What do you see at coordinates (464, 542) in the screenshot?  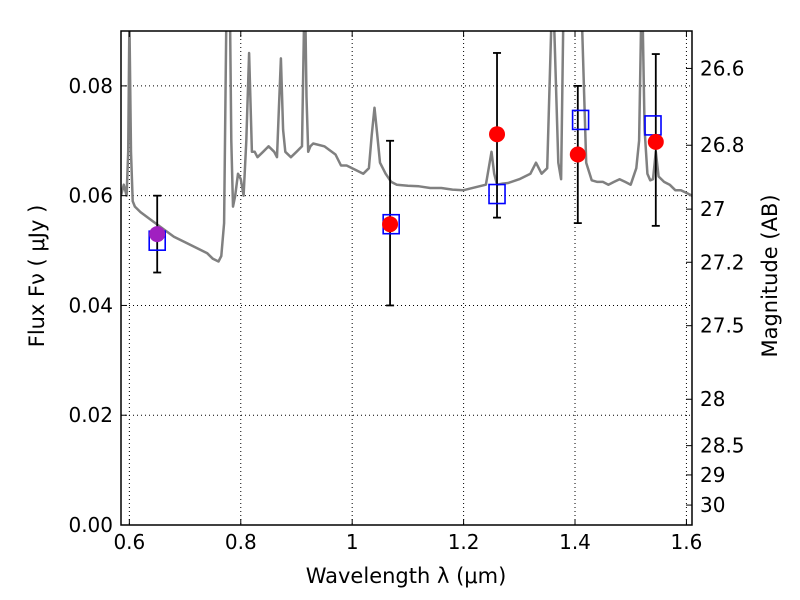 I see `x-tick-label: 1.2` at bounding box center [464, 542].